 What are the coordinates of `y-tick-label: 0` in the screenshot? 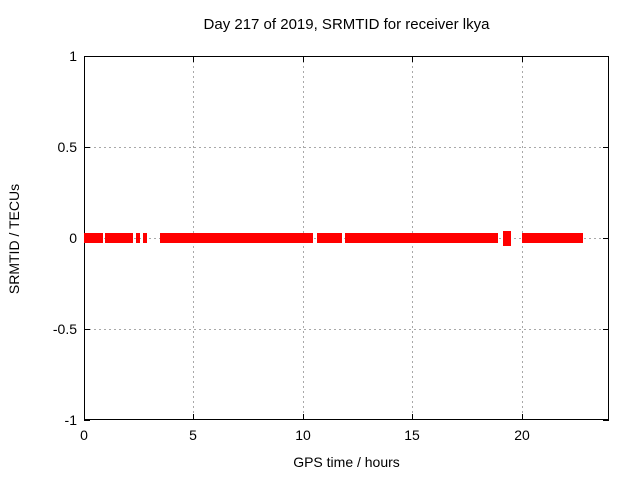 It's located at (73, 238).